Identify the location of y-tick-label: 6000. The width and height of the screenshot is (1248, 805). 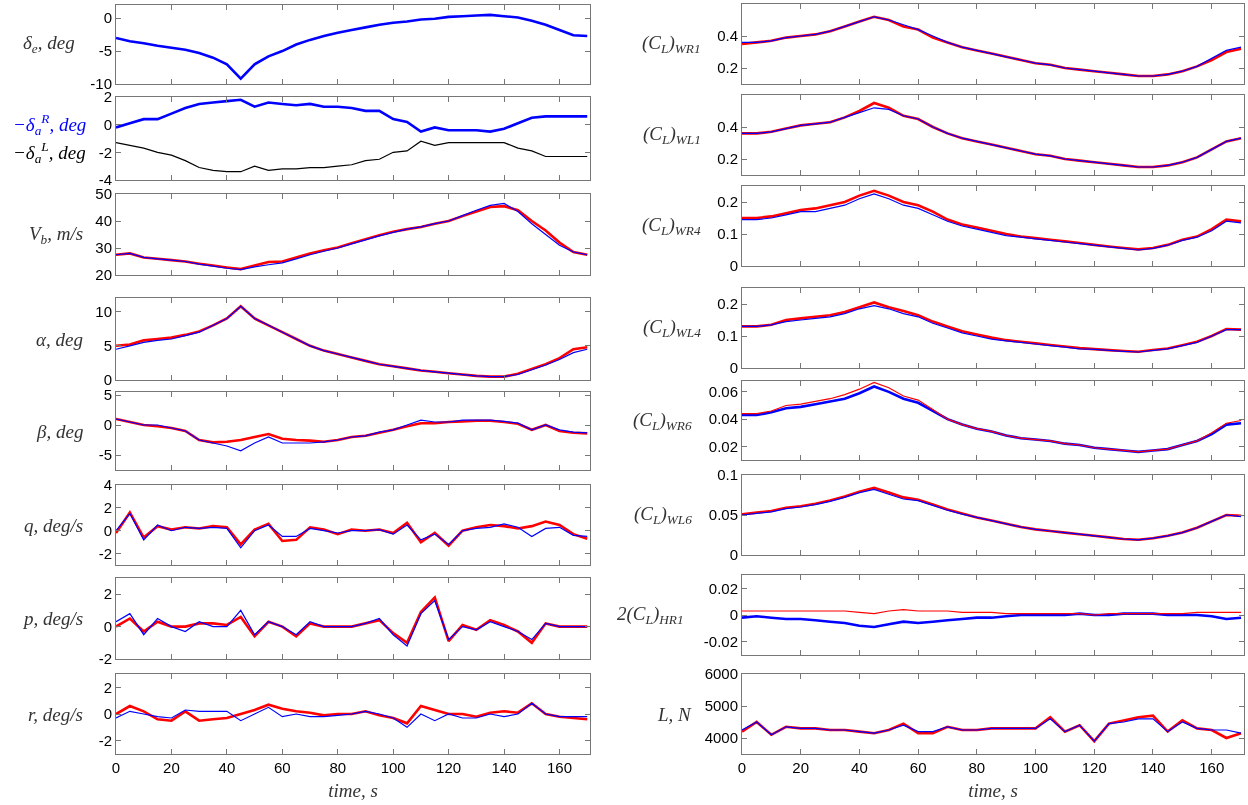
(721, 674).